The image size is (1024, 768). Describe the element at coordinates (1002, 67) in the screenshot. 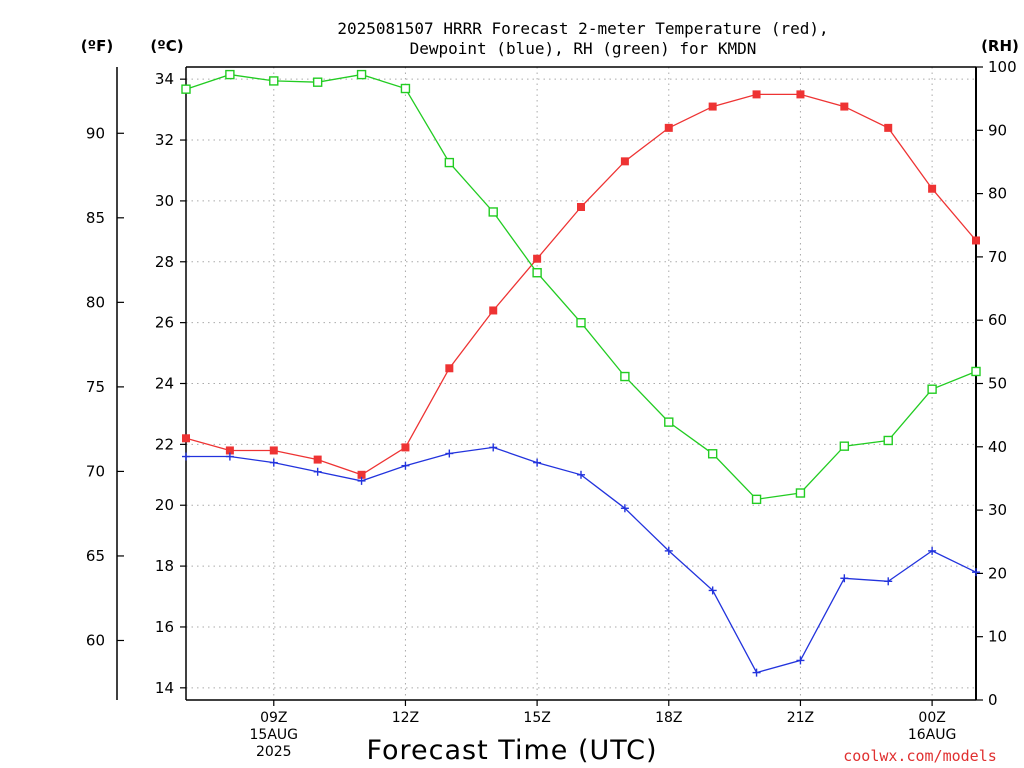

I see `rh-tick-label: 100` at that location.